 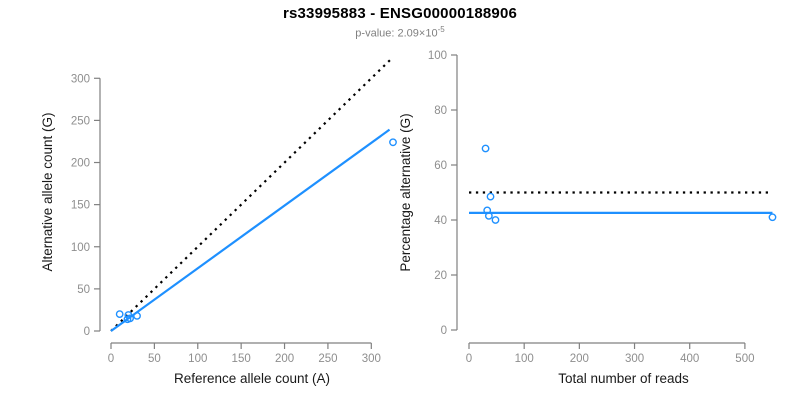 I want to click on y-tick-label: 150, so click(x=80, y=206).